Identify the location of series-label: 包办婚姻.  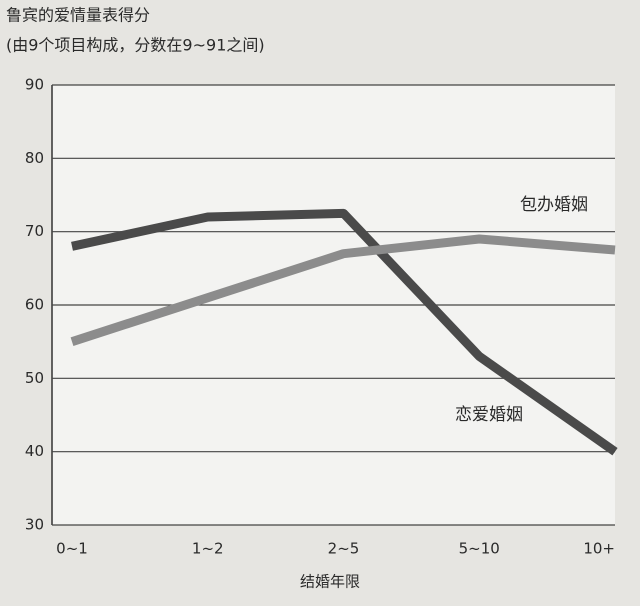
(554, 205).